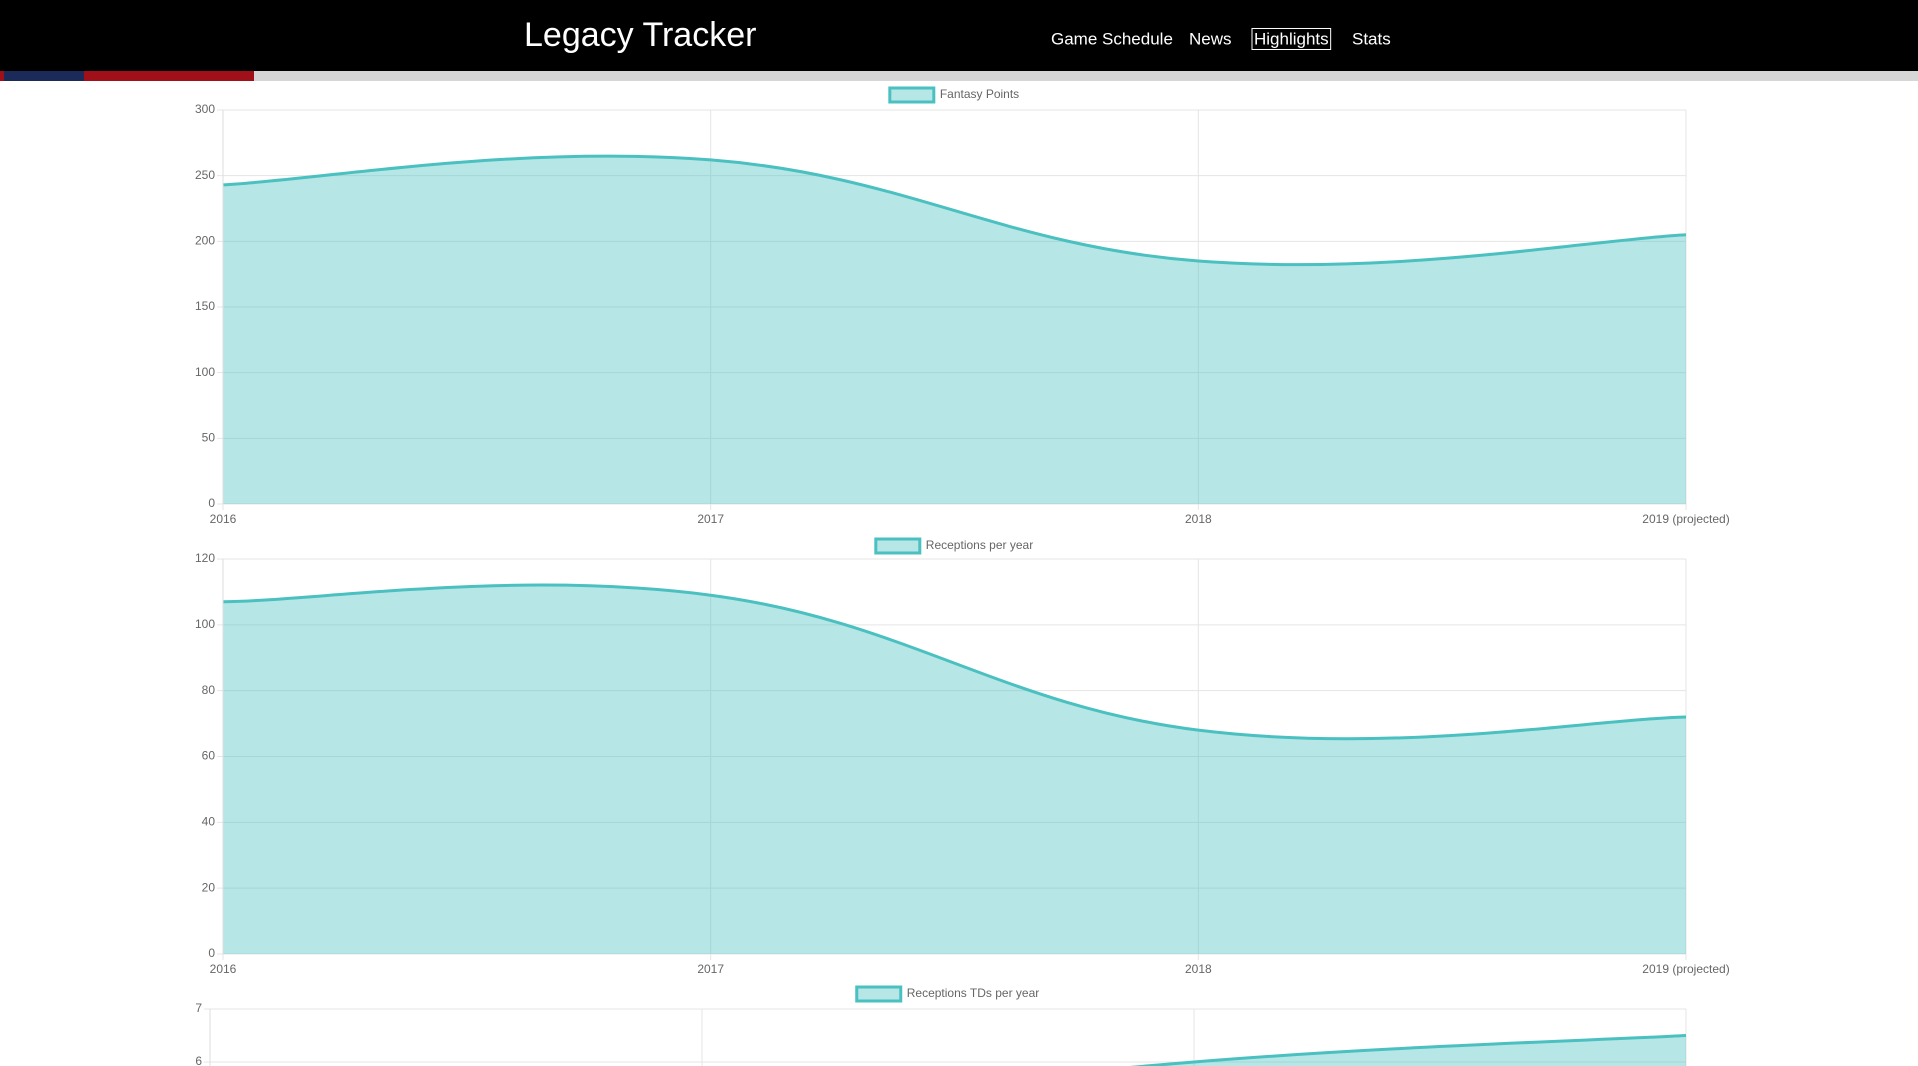 Image resolution: width=1918 pixels, height=1066 pixels. Describe the element at coordinates (205, 109) in the screenshot. I see `y-tick-label: 300` at that location.